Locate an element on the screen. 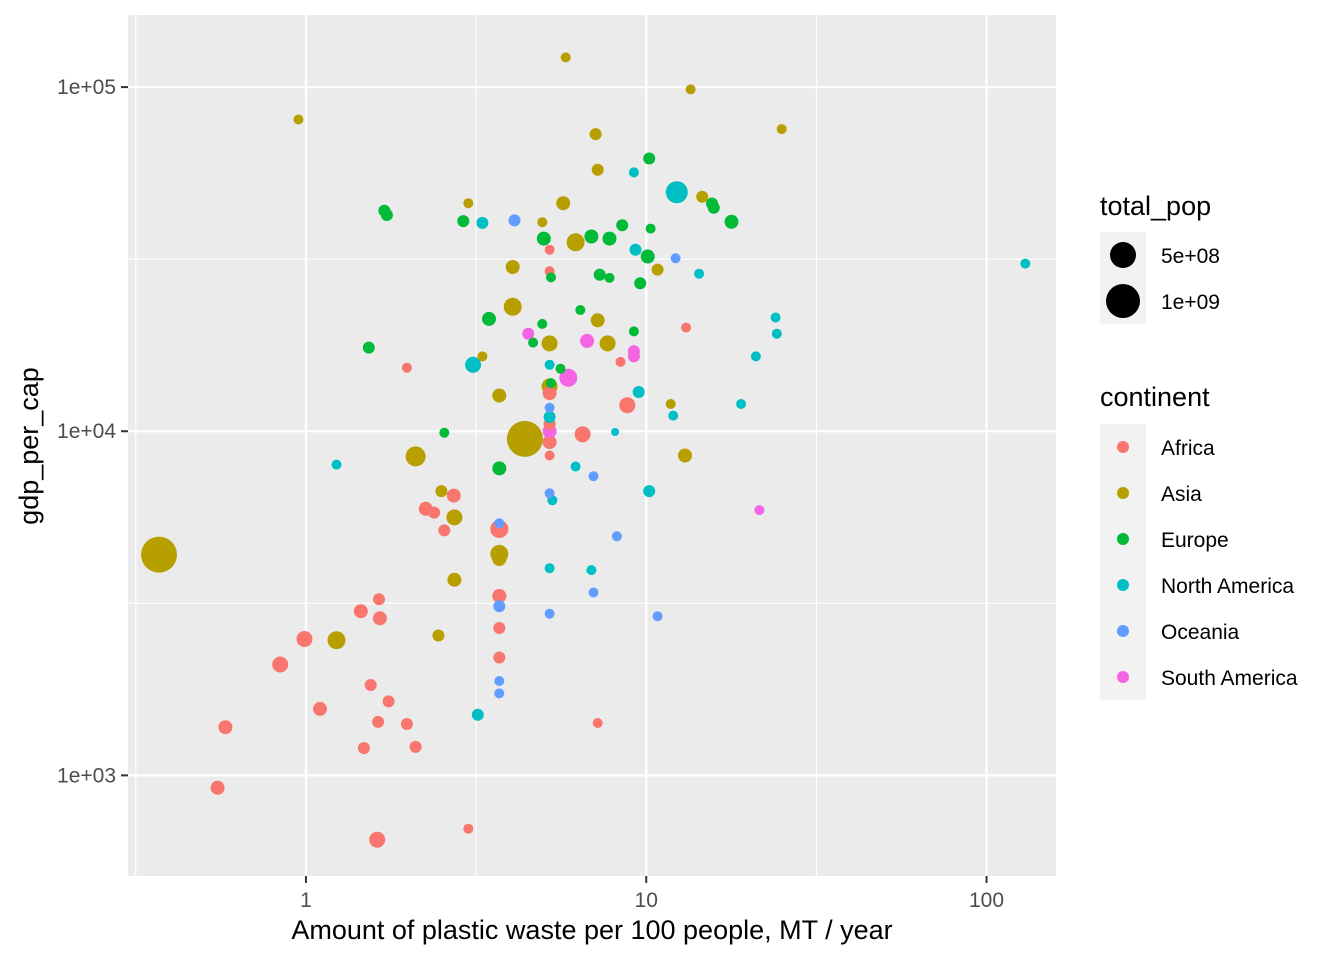 Image resolution: width=1344 pixels, height=965 pixels. y-tick-label-1: 1e+04 is located at coordinates (86, 431).